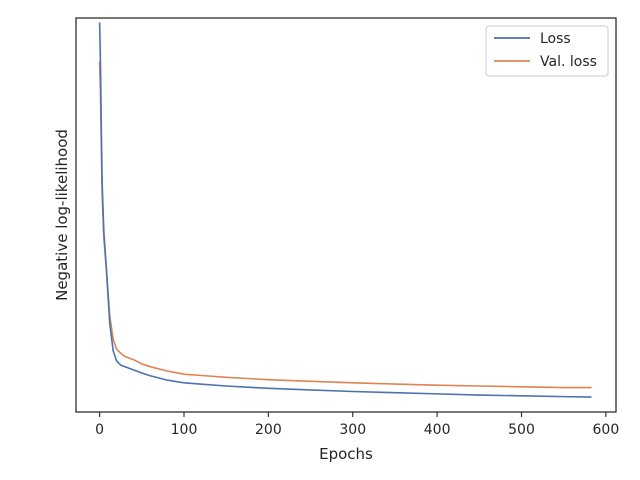  Describe the element at coordinates (352, 430) in the screenshot. I see `x-tick-label: 300` at that location.